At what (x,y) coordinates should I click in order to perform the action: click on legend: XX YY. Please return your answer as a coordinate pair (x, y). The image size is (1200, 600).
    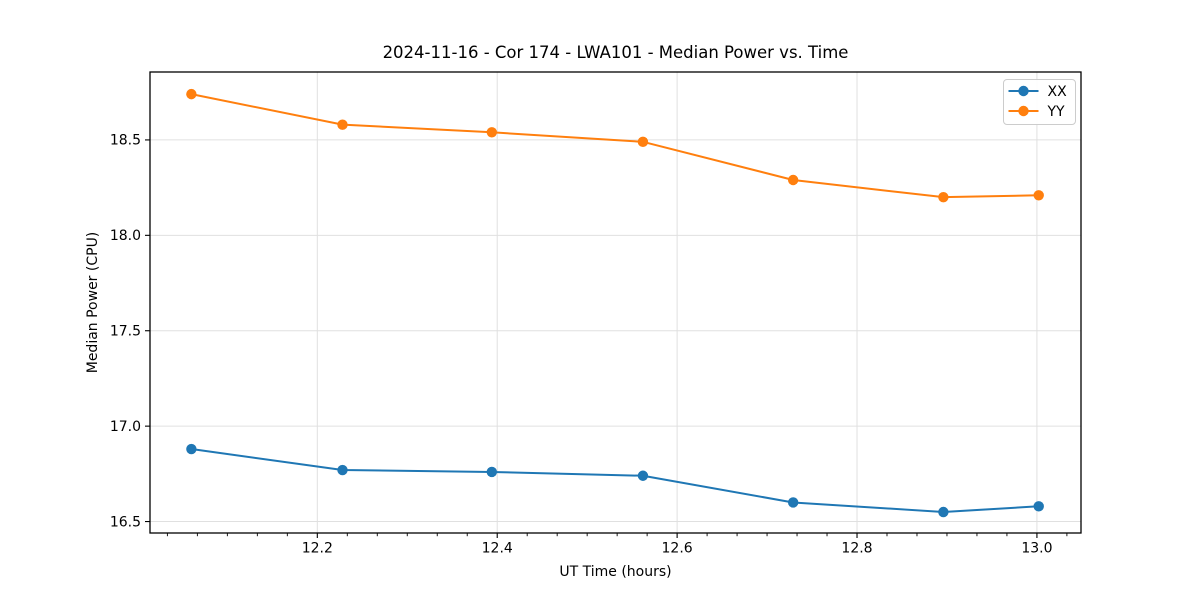
    Looking at the image, I should click on (1039, 102).